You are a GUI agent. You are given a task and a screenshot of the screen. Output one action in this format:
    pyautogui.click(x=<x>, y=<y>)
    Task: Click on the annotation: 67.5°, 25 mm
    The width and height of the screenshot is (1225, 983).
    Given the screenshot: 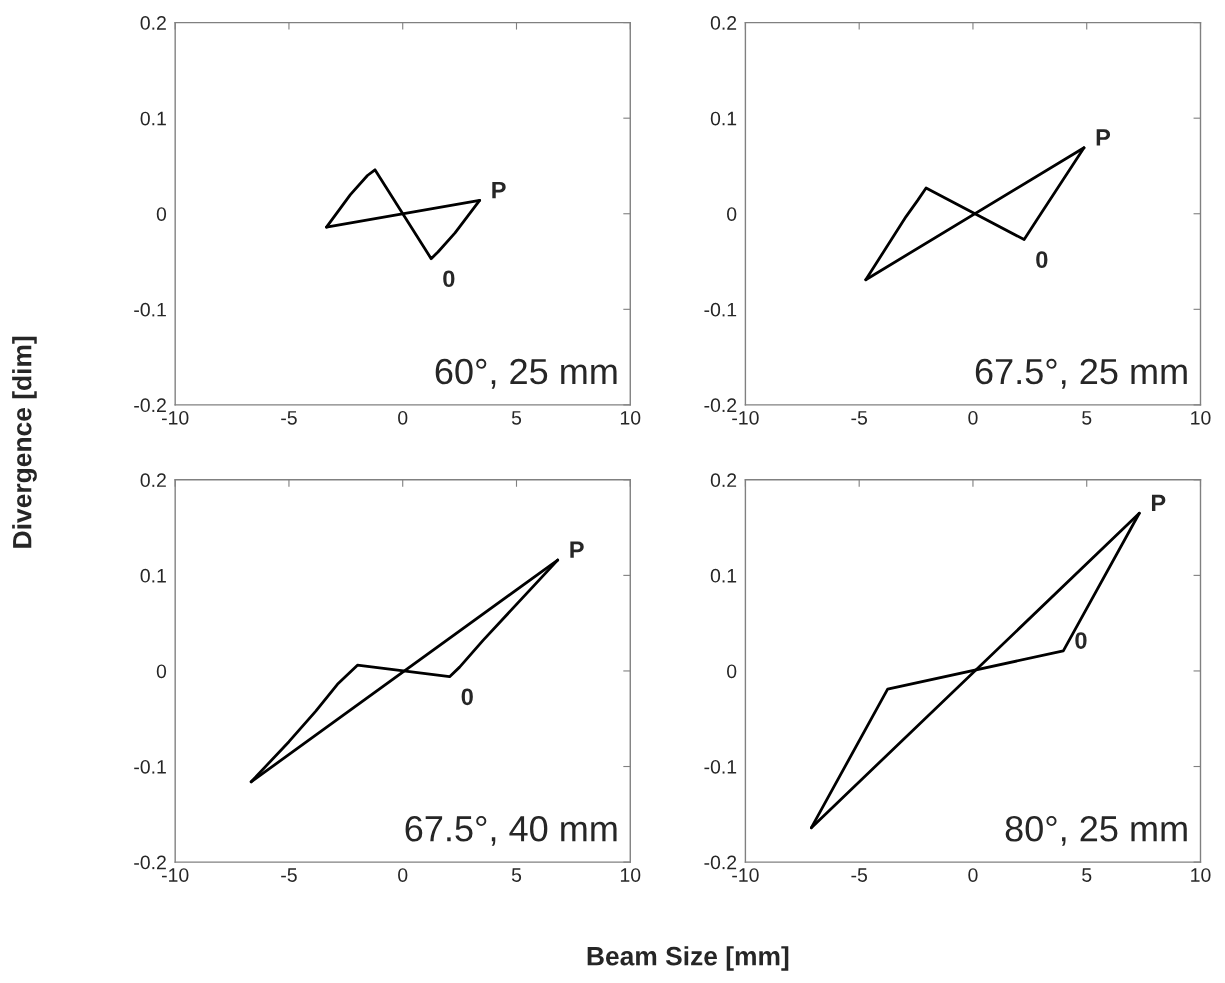 What is the action you would take?
    pyautogui.click(x=1081, y=373)
    